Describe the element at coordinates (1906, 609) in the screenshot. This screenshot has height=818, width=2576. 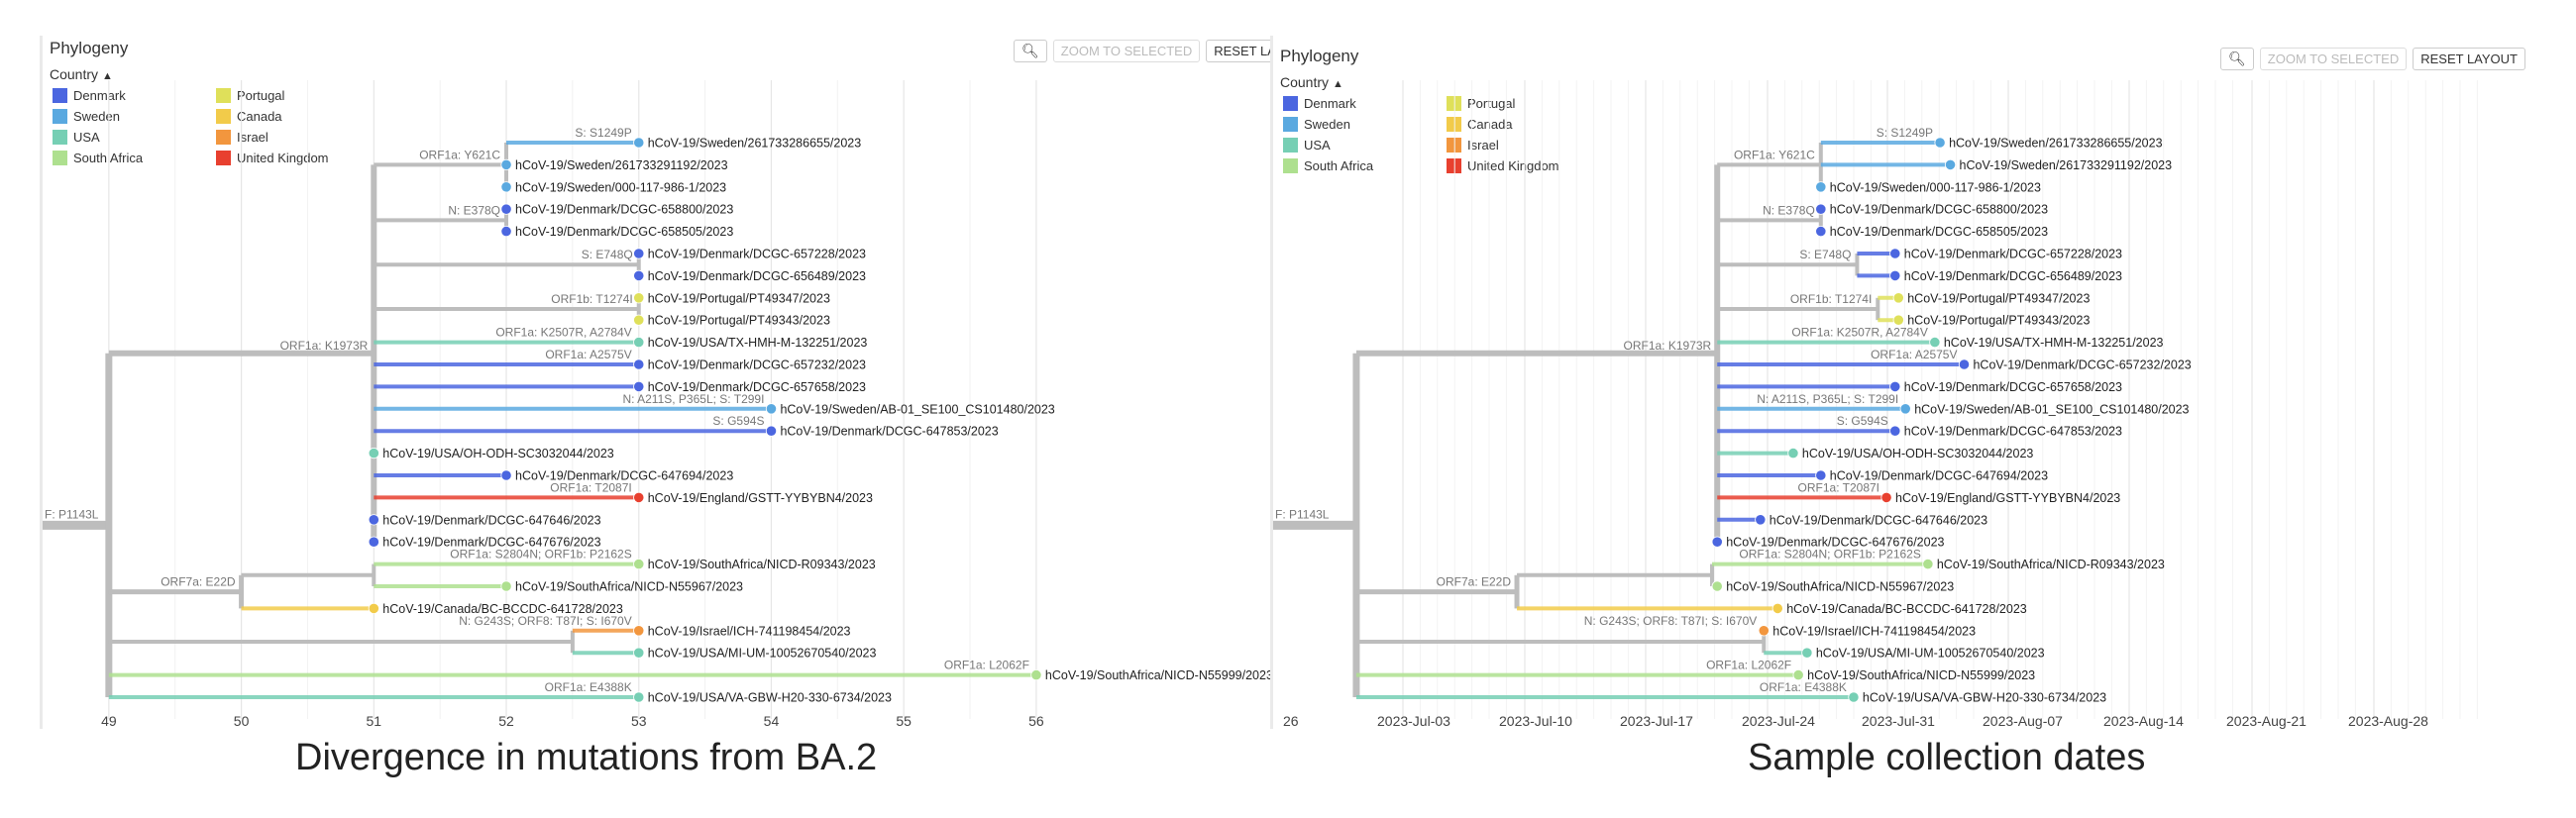
I see `tip-label: hCoV-19/Canada/BC-BCCDC-641728/2023` at that location.